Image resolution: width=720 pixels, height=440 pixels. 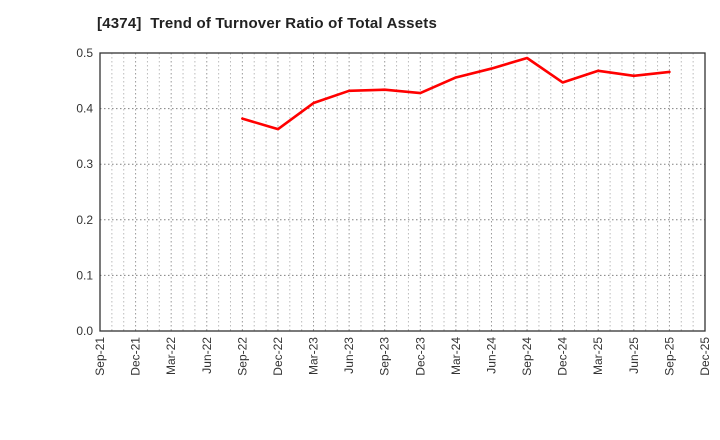 What do you see at coordinates (527, 356) in the screenshot?
I see `x-tick-label: Sep-24` at bounding box center [527, 356].